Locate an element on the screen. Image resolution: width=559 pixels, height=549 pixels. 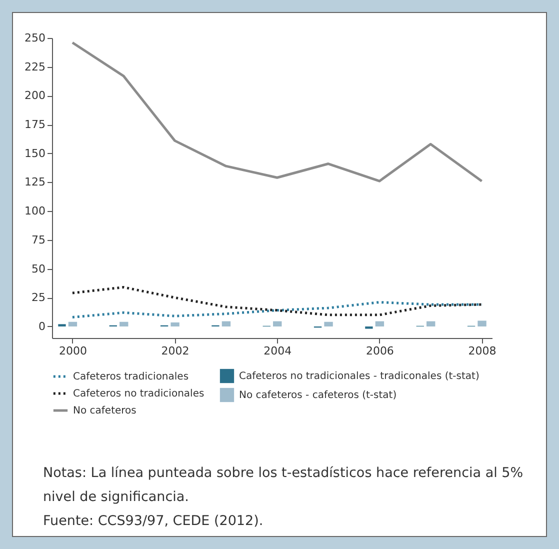
text: Notas: La línea punteada sobre los t-estadísticos hace referencia al 5% nivel de significancia. is located at coordinates (283, 485).